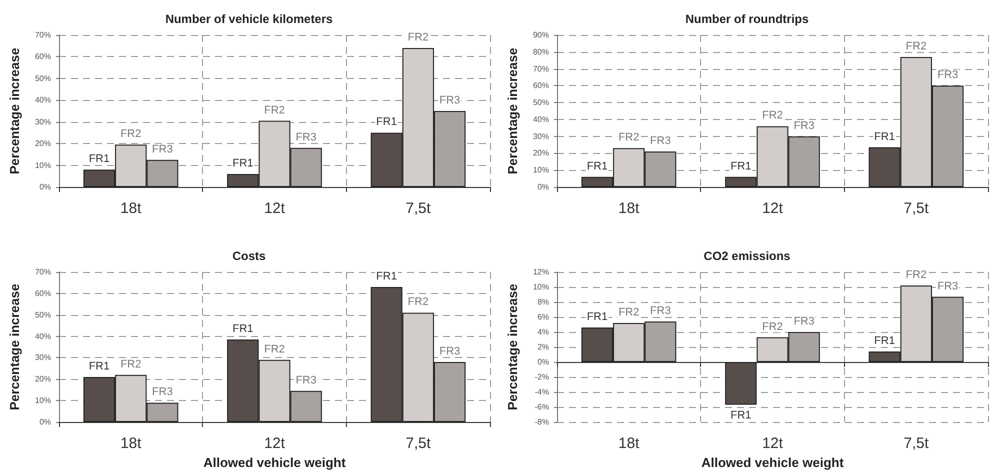  I want to click on chart-title: Number of roundtrips, so click(747, 19).